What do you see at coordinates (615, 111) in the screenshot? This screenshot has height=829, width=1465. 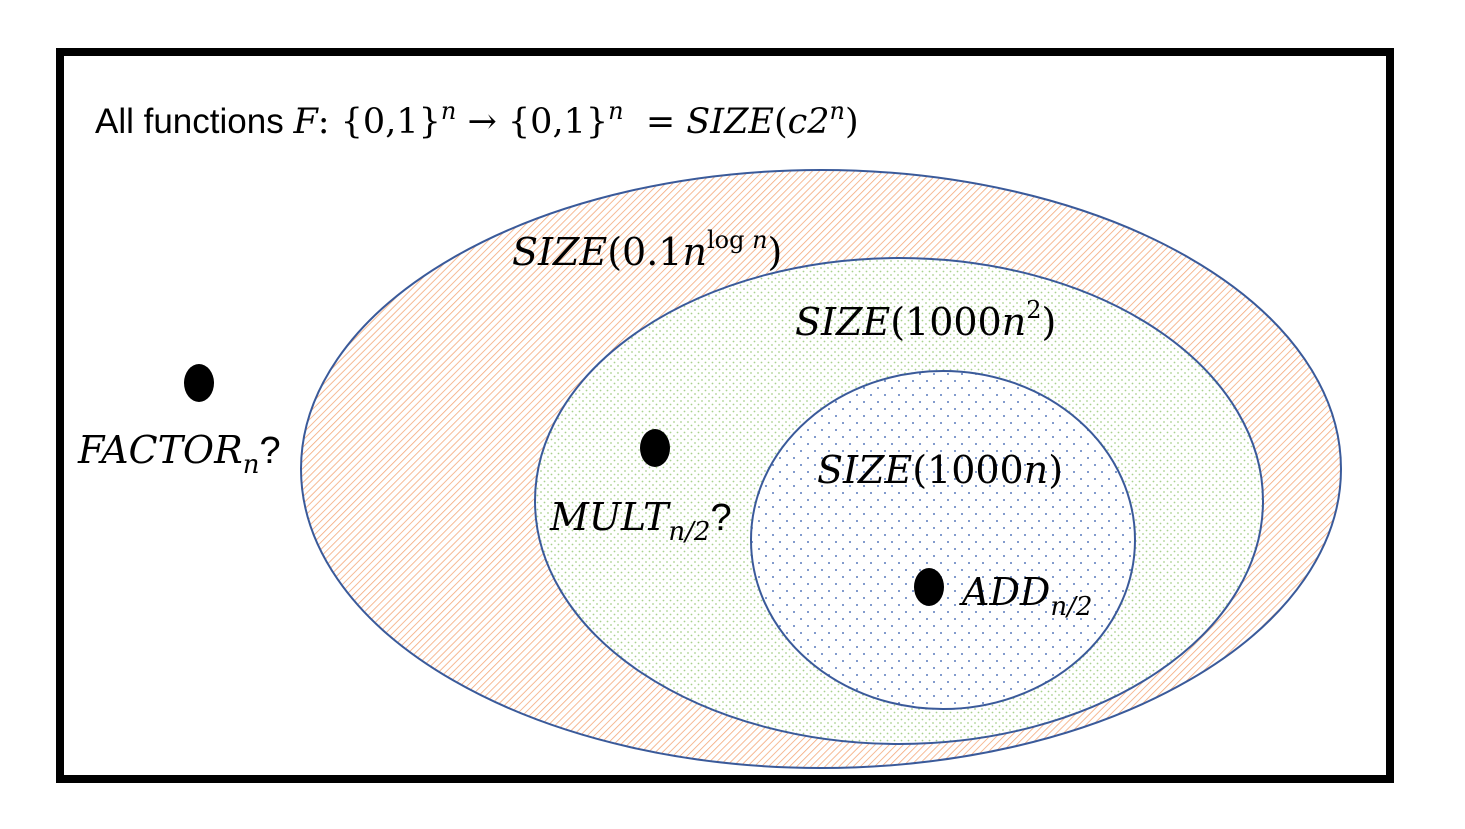 I see `header-exp-2: n` at bounding box center [615, 111].